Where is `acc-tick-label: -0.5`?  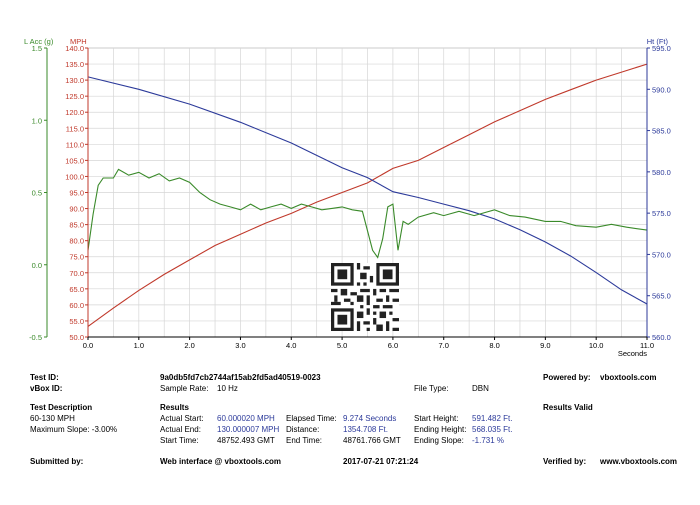 acc-tick-label: -0.5 is located at coordinates (35, 337).